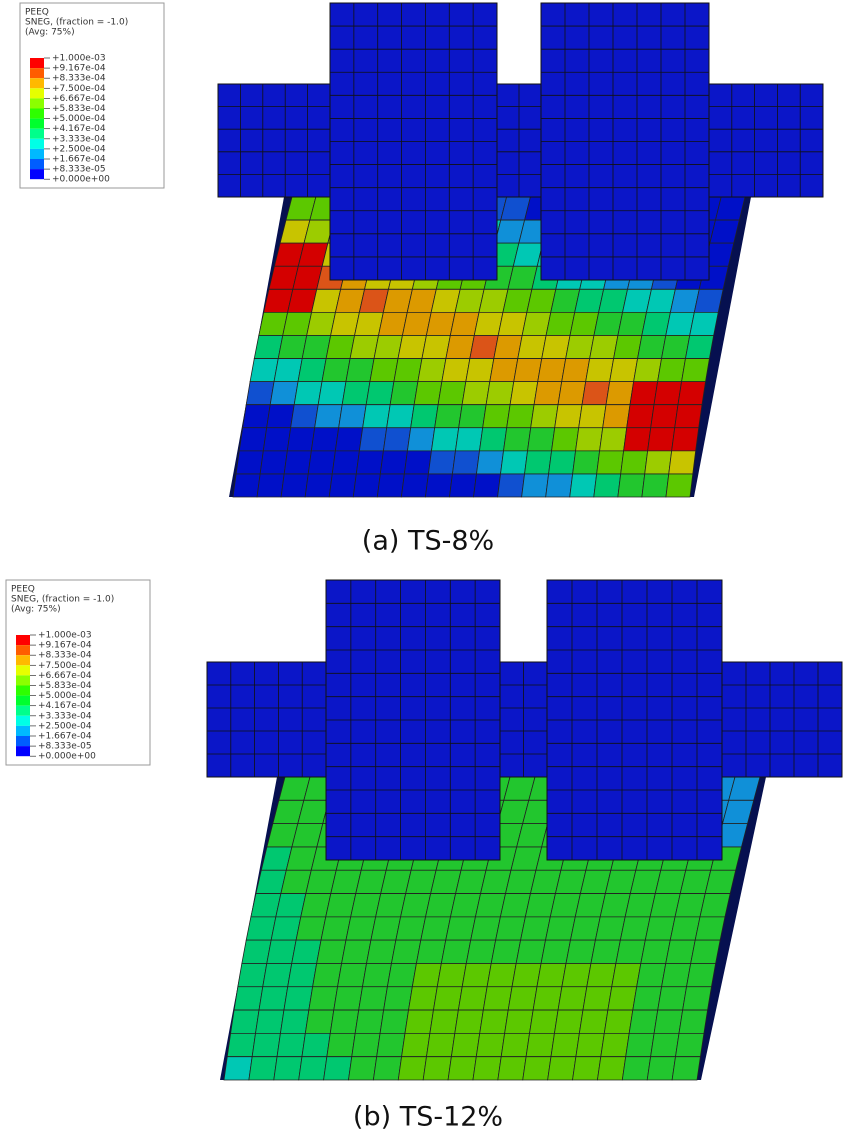 The image size is (854, 1137). What do you see at coordinates (79, 170) in the screenshot?
I see `legend-label: +8.333e-05` at bounding box center [79, 170].